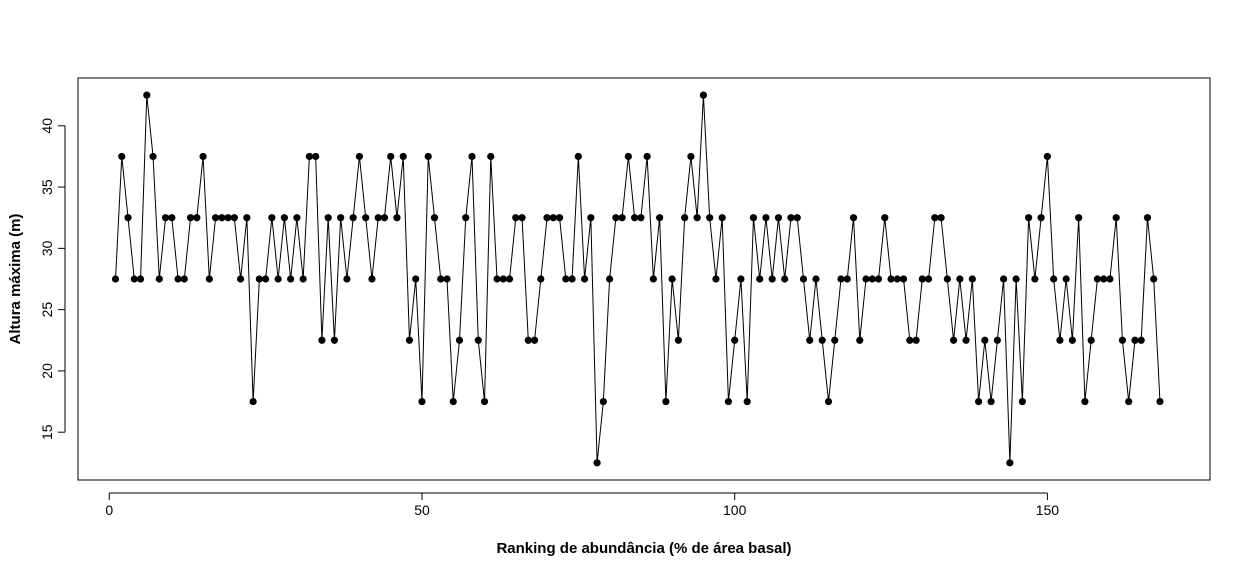 The width and height of the screenshot is (1251, 576). Describe the element at coordinates (47, 432) in the screenshot. I see `y-tick-label: 15` at that location.